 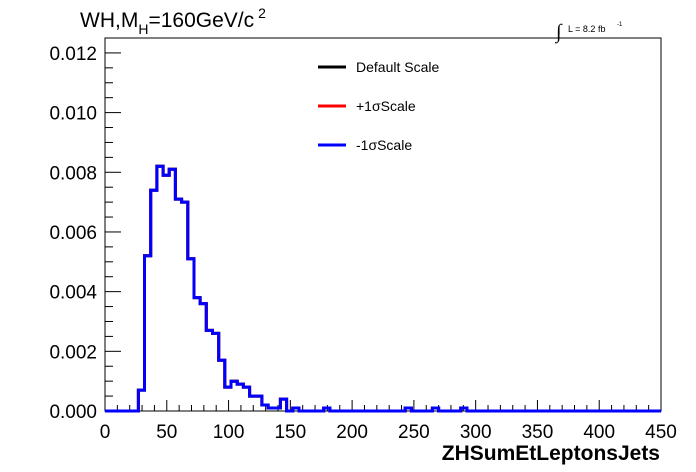 What do you see at coordinates (558, 32) in the screenshot?
I see `integral-symbol: ∫` at bounding box center [558, 32].